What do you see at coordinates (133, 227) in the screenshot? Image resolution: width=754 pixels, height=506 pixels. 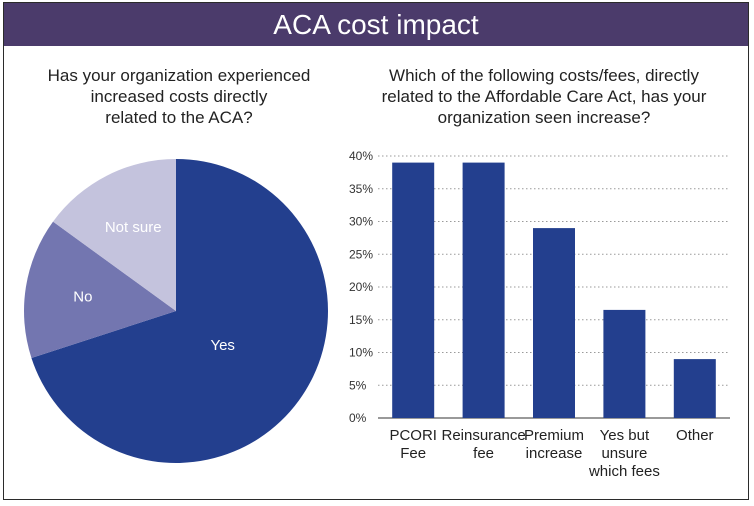 I see `pie-label-not-sure: Not sure` at bounding box center [133, 227].